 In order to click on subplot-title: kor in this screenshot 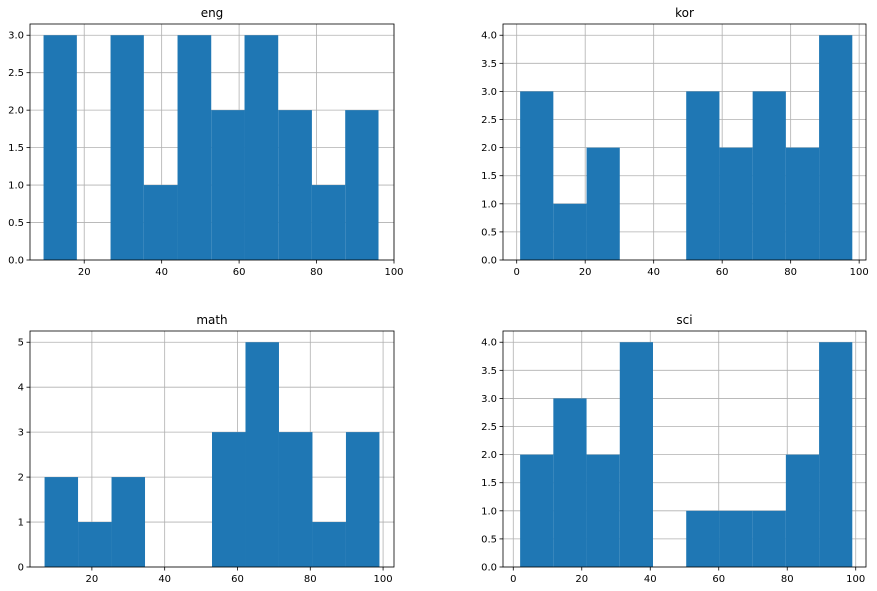, I will do `click(684, 13)`.